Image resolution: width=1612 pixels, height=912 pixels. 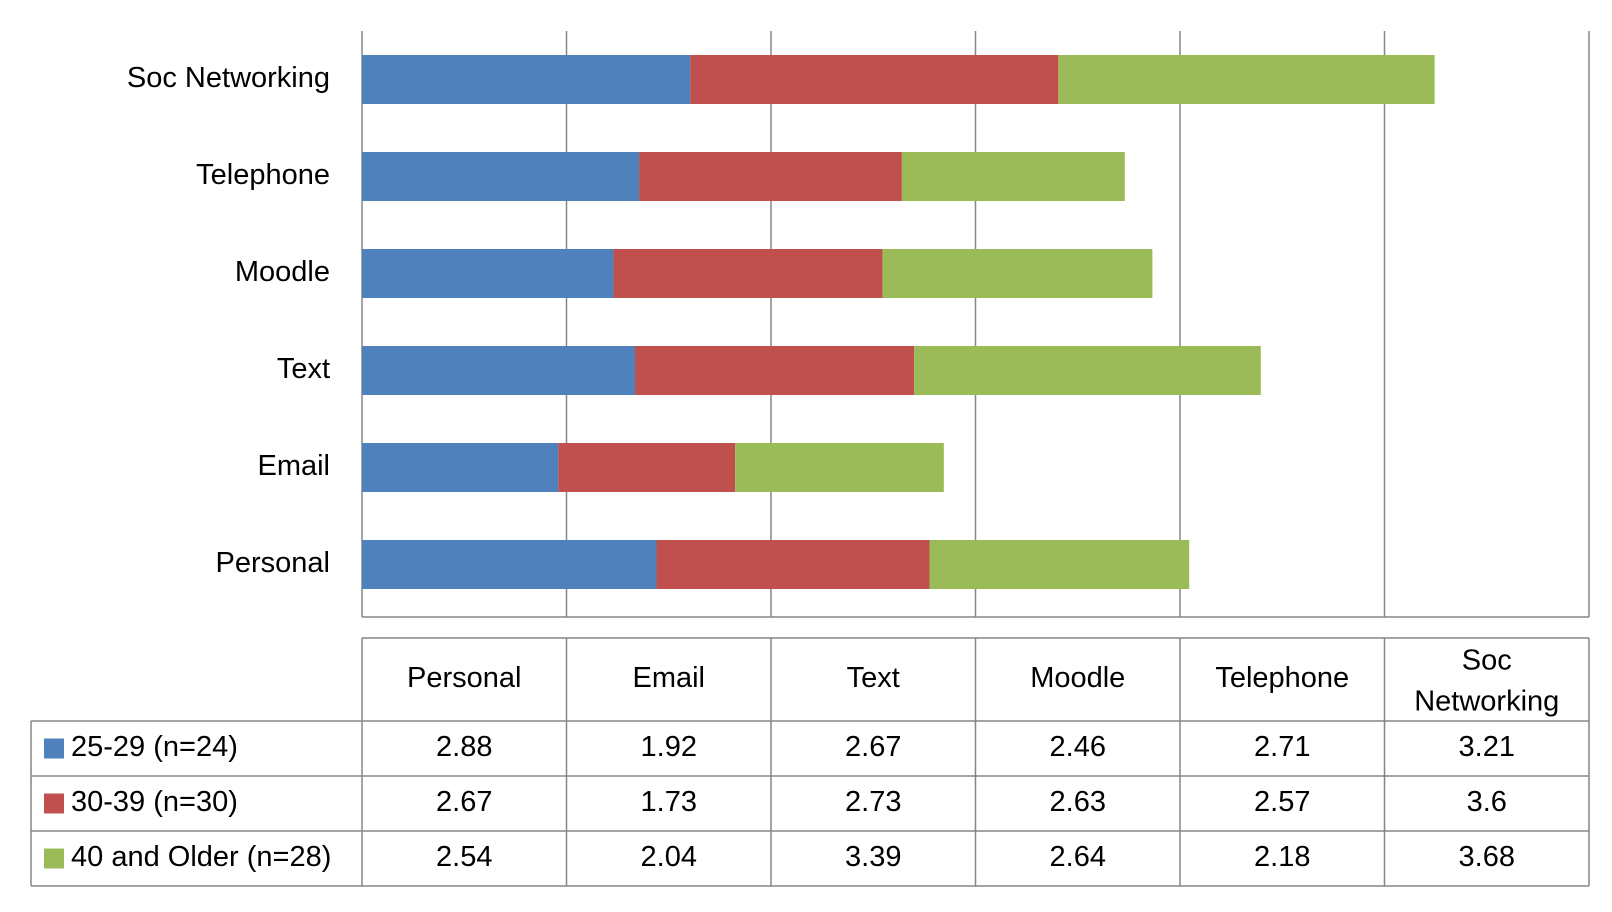 I want to click on table-data-cell: 2.57, so click(x=1282, y=802).